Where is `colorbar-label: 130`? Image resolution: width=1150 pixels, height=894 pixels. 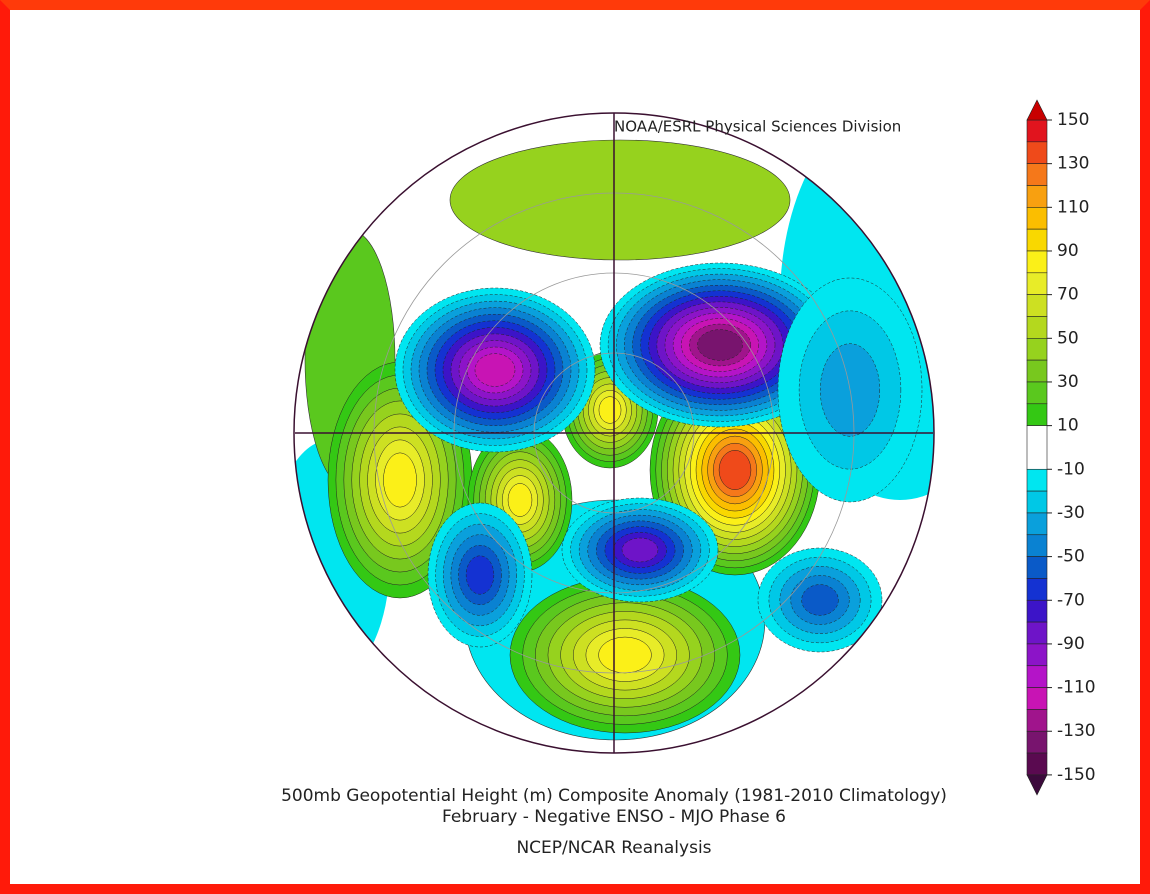 colorbar-label: 130 is located at coordinates (1073, 164).